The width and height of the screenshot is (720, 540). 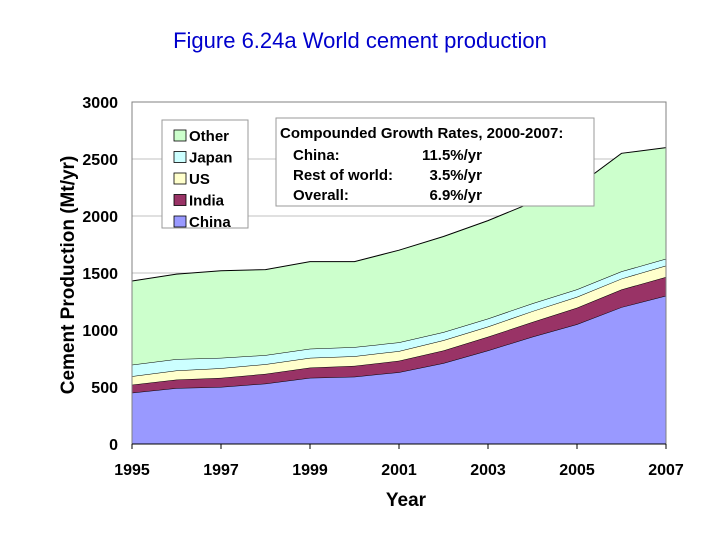 What do you see at coordinates (199, 179) in the screenshot?
I see `legend-label-us: US` at bounding box center [199, 179].